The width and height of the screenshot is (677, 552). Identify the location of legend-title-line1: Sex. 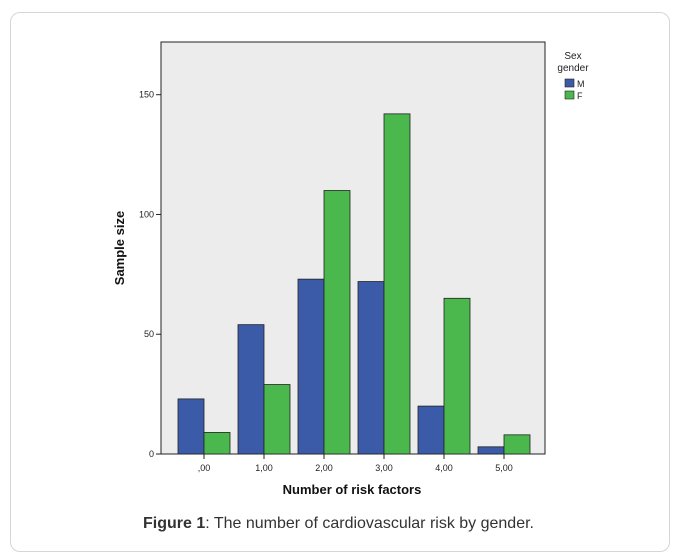
(572, 56).